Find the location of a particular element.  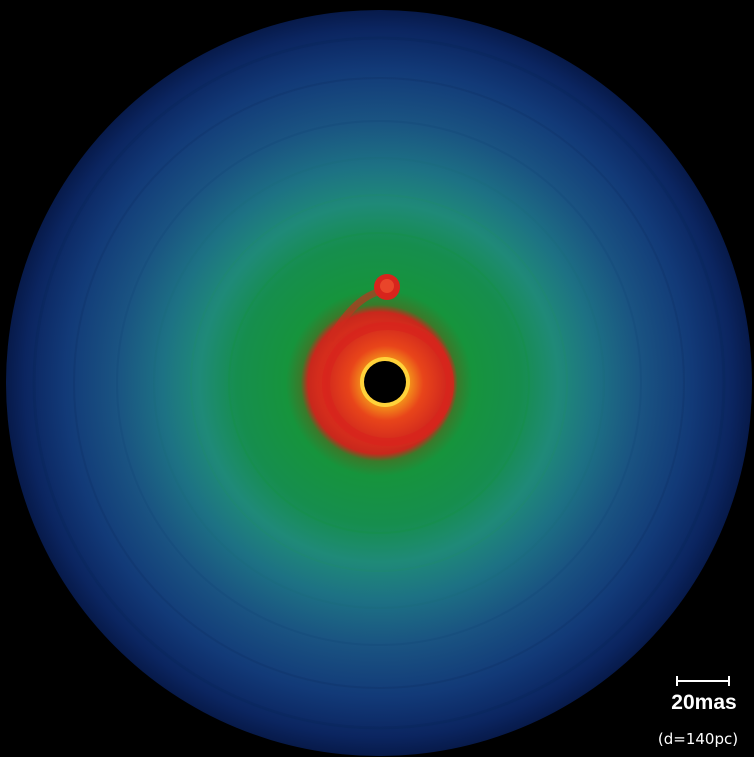

scale-bar is located at coordinates (703, 681).